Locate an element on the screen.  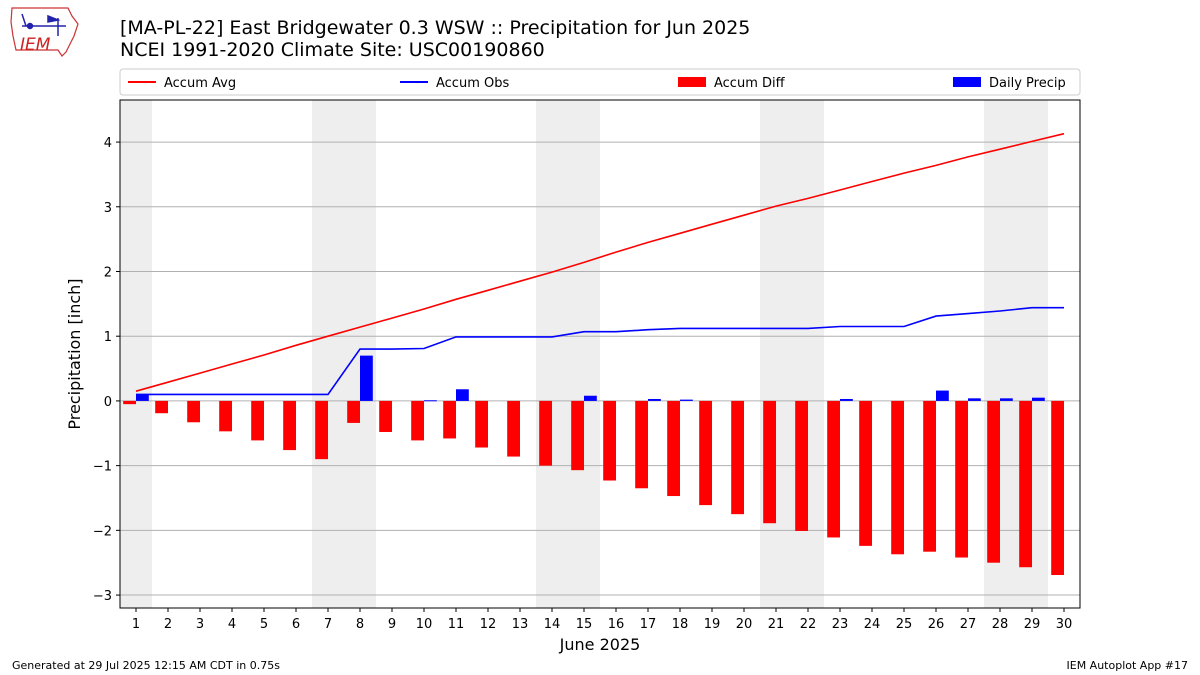
legend-label: Accum Avg is located at coordinates (200, 83).